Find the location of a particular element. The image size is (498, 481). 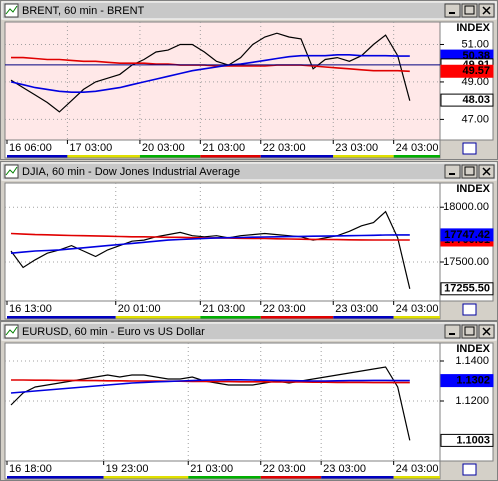

y-tick-label: 17500.00 is located at coordinates (466, 262).